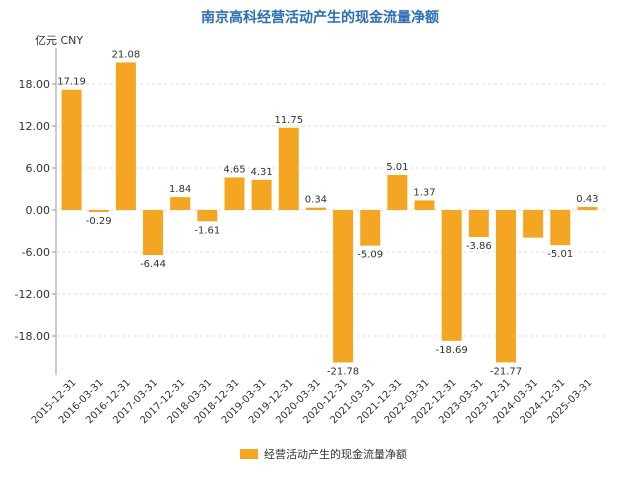 The image size is (640, 483). What do you see at coordinates (335, 454) in the screenshot?
I see `legend-label: 经营活动产生的现金流量净额` at bounding box center [335, 454].